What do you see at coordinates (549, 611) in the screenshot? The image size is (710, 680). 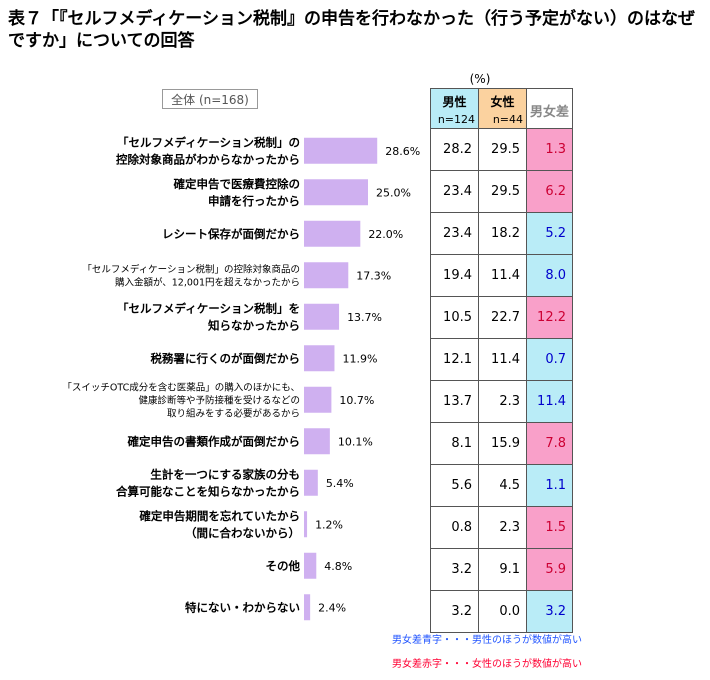 I see `diff-value: 3.2` at bounding box center [549, 611].